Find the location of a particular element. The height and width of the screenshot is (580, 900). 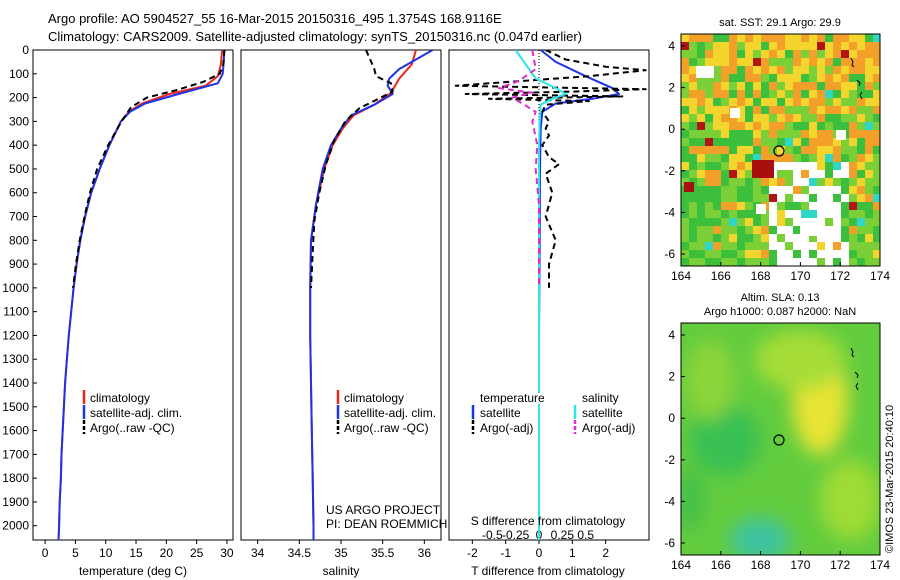

legend-climatology-label: climatology is located at coordinates (120, 398).